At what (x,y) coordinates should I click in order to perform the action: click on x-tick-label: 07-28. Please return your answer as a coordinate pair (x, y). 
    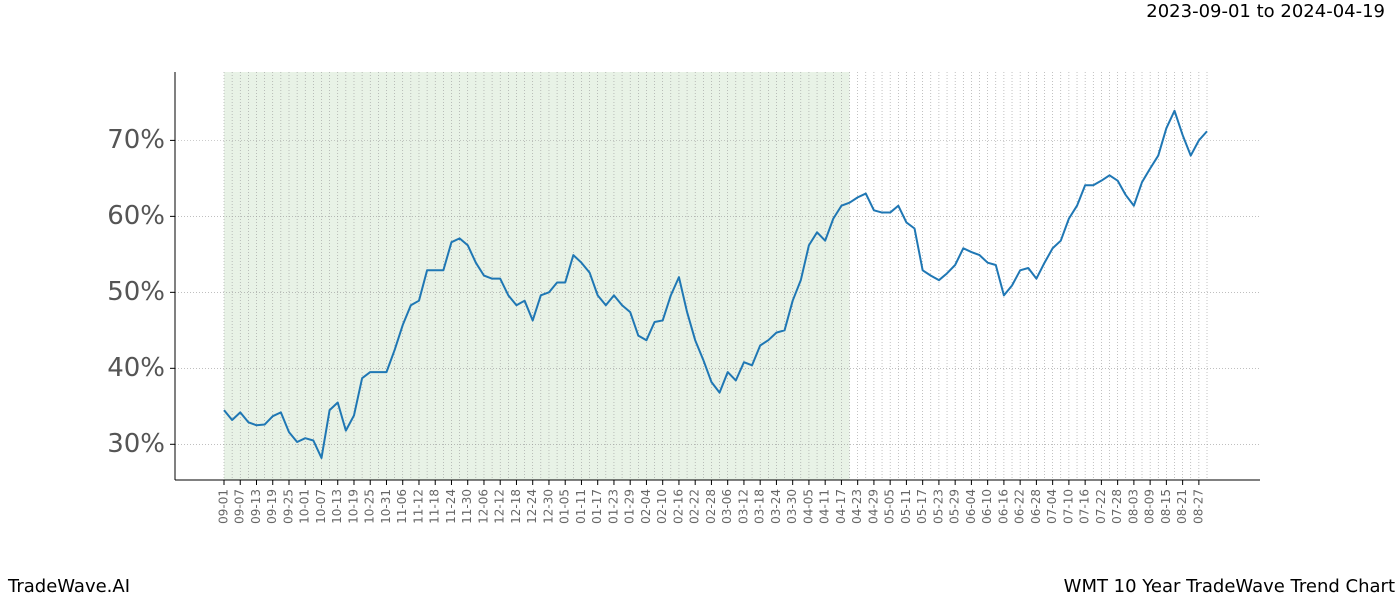
    Looking at the image, I should click on (1117, 506).